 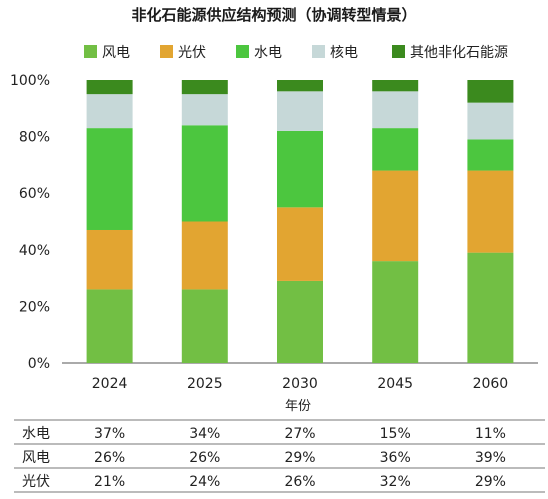 What do you see at coordinates (395, 482) in the screenshot?
I see `table-cell-2-3: 32%` at bounding box center [395, 482].